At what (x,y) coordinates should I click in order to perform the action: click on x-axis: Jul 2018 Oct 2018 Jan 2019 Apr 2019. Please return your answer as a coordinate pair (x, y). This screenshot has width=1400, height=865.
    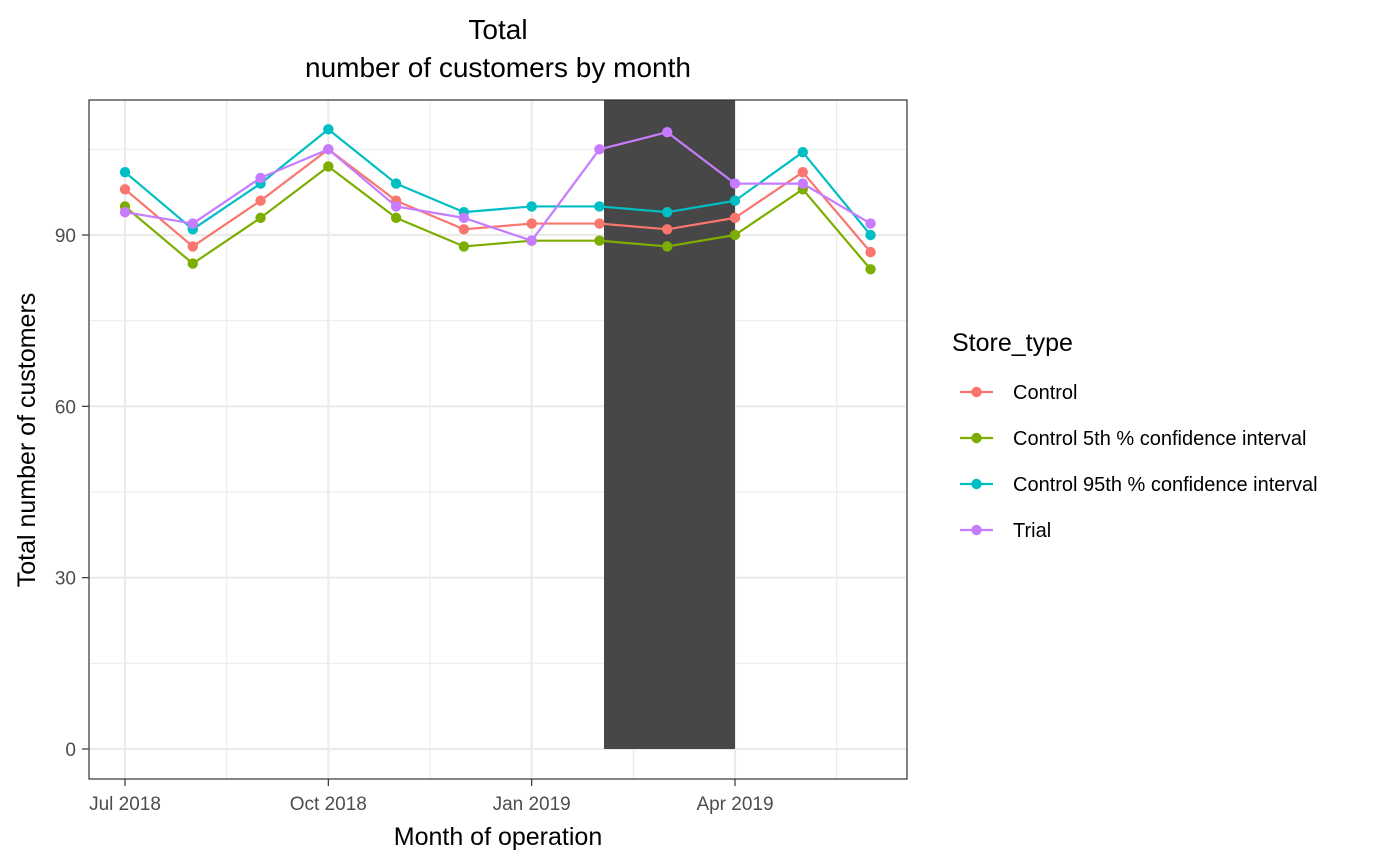
    Looking at the image, I should click on (431, 797).